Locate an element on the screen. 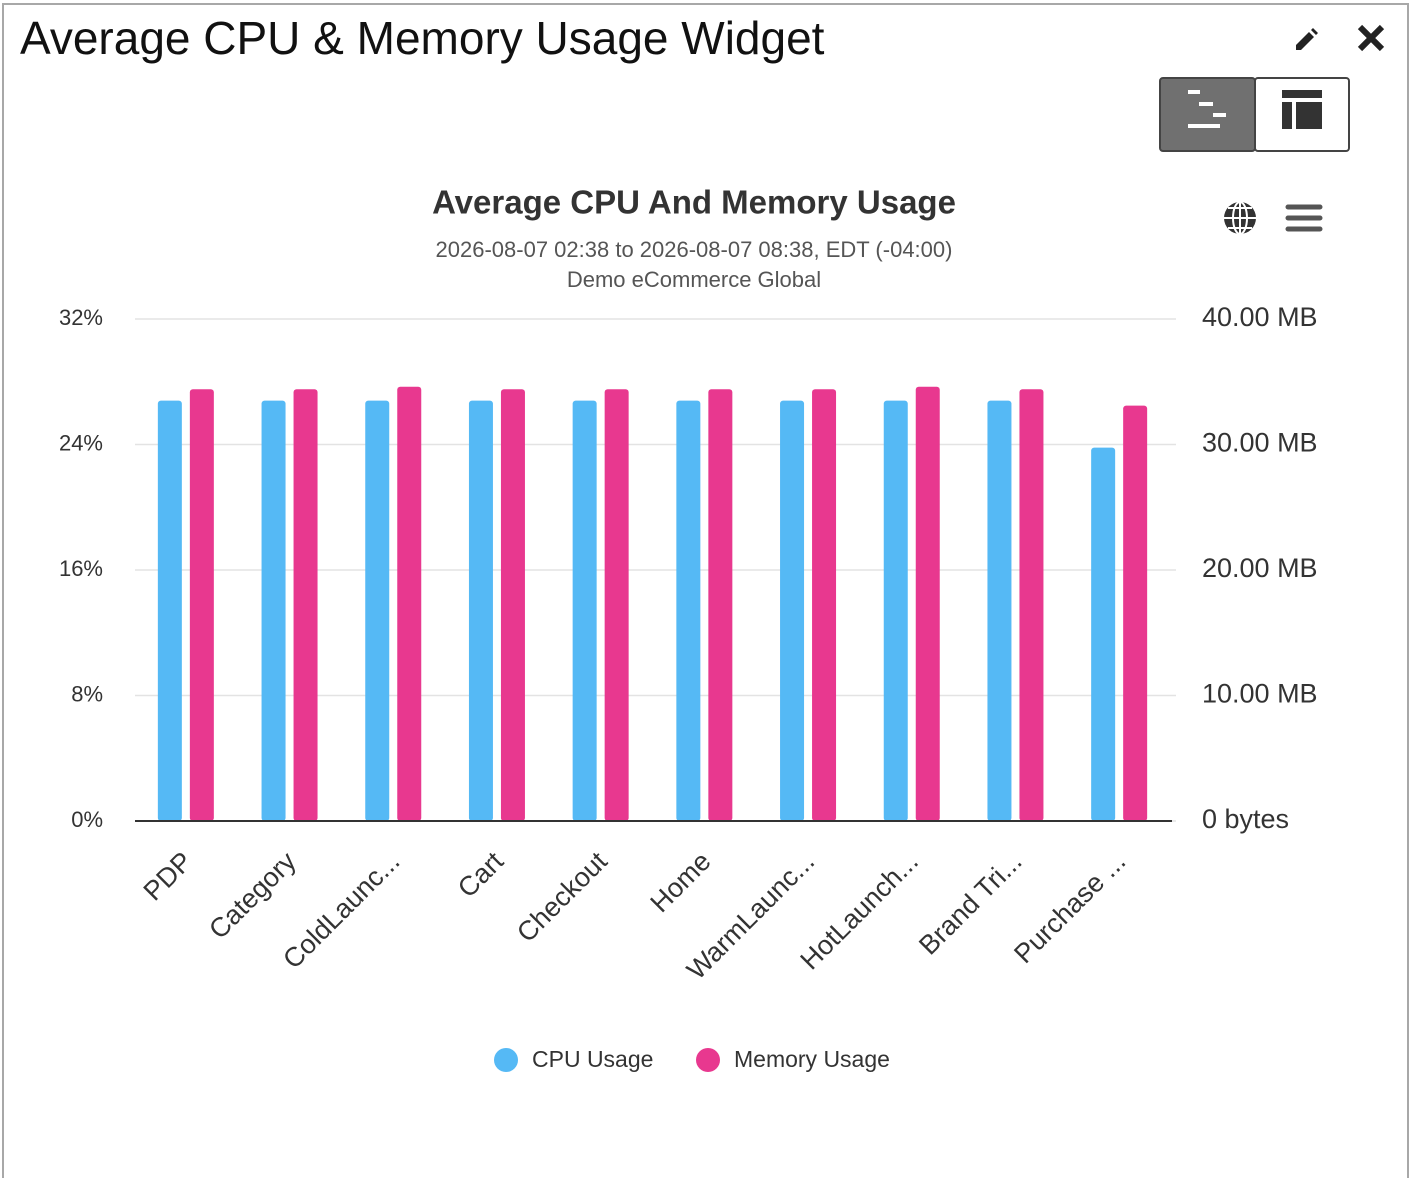 The width and height of the screenshot is (1414, 1183). globe-button is located at coordinates (1240, 218).